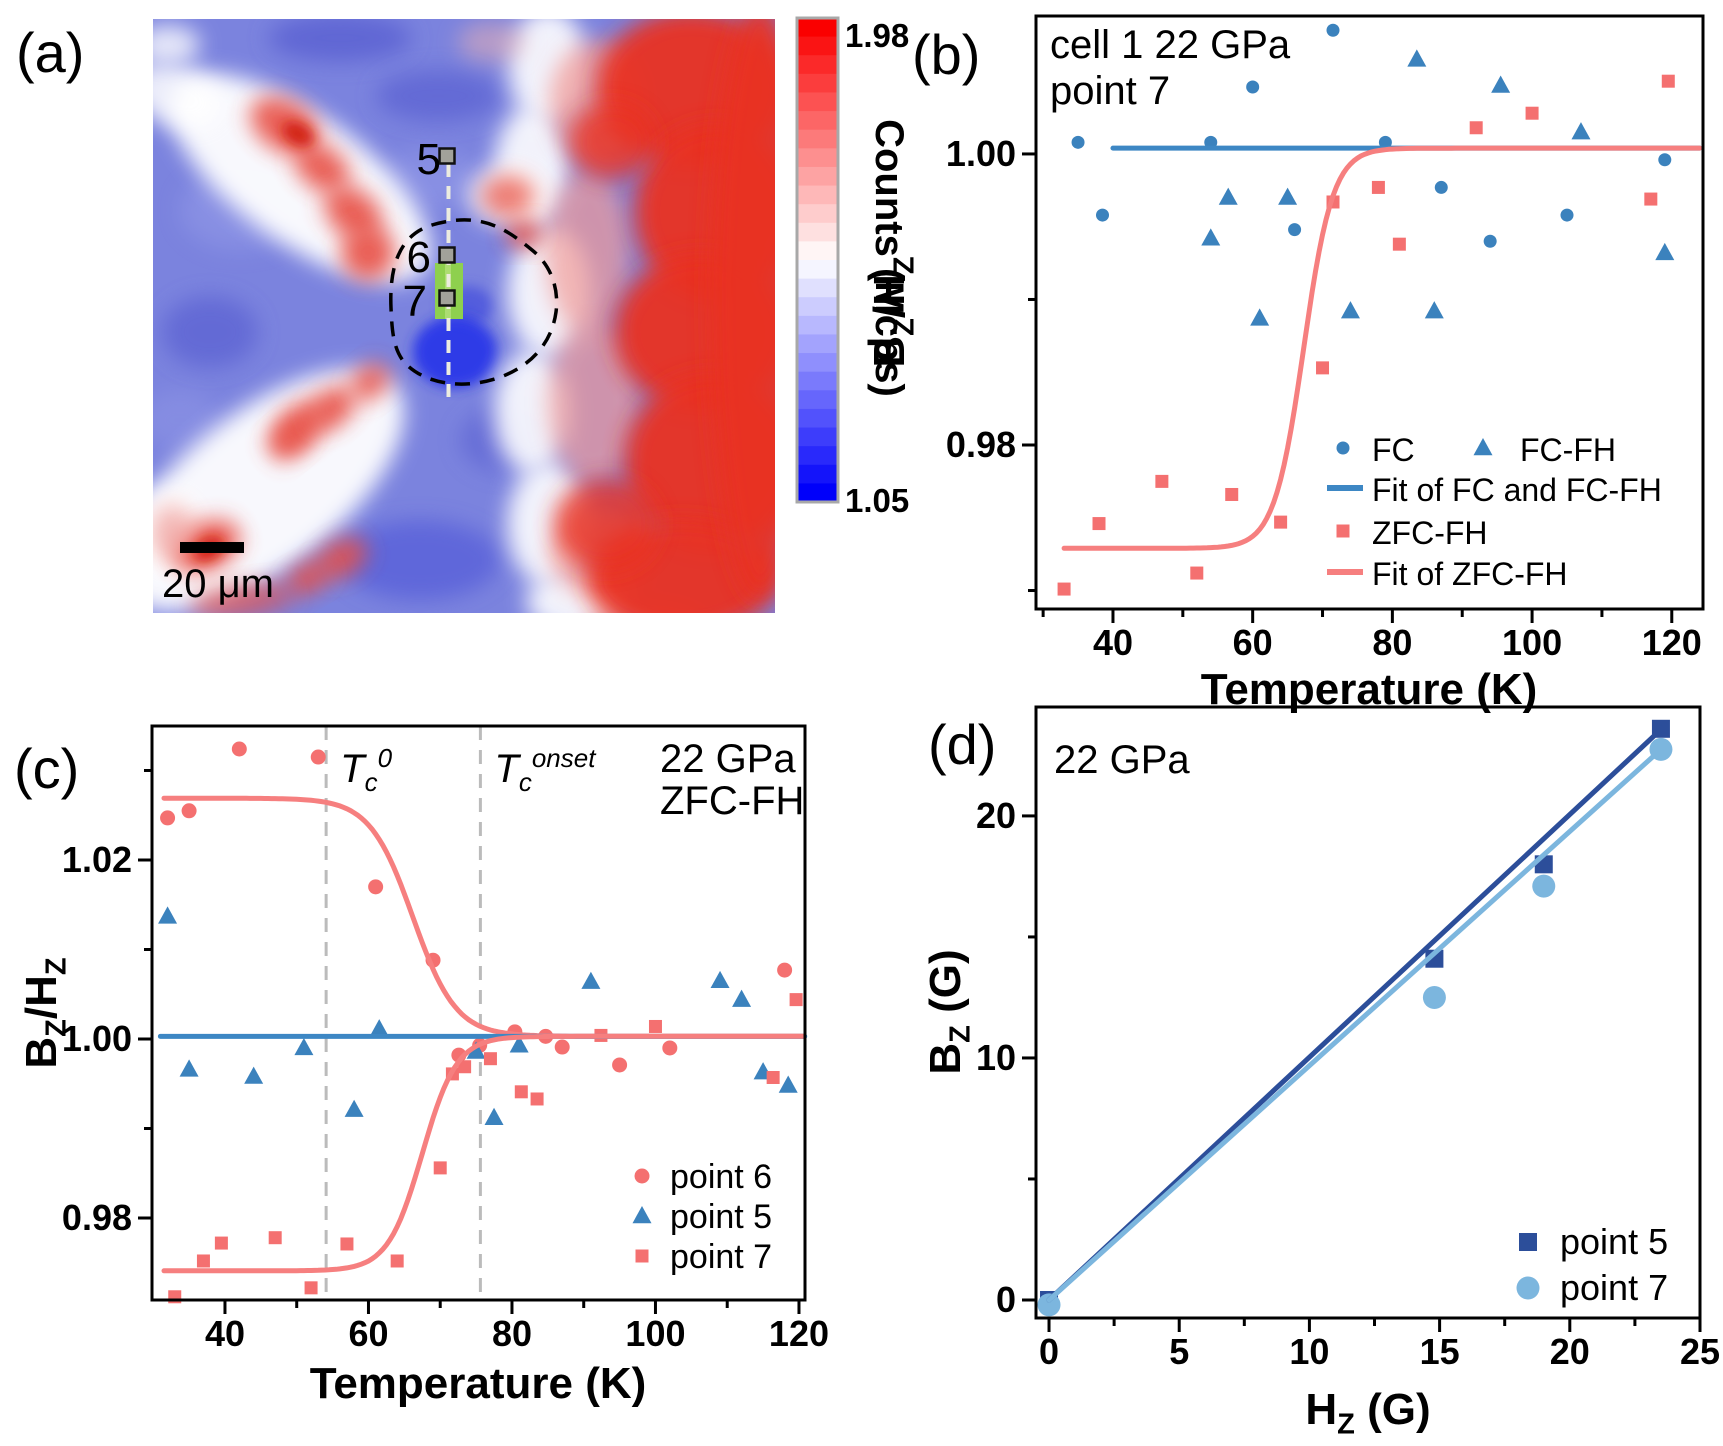 The height and width of the screenshot is (1446, 1723). I want to click on series-FC-FH, so click(1438, 187).